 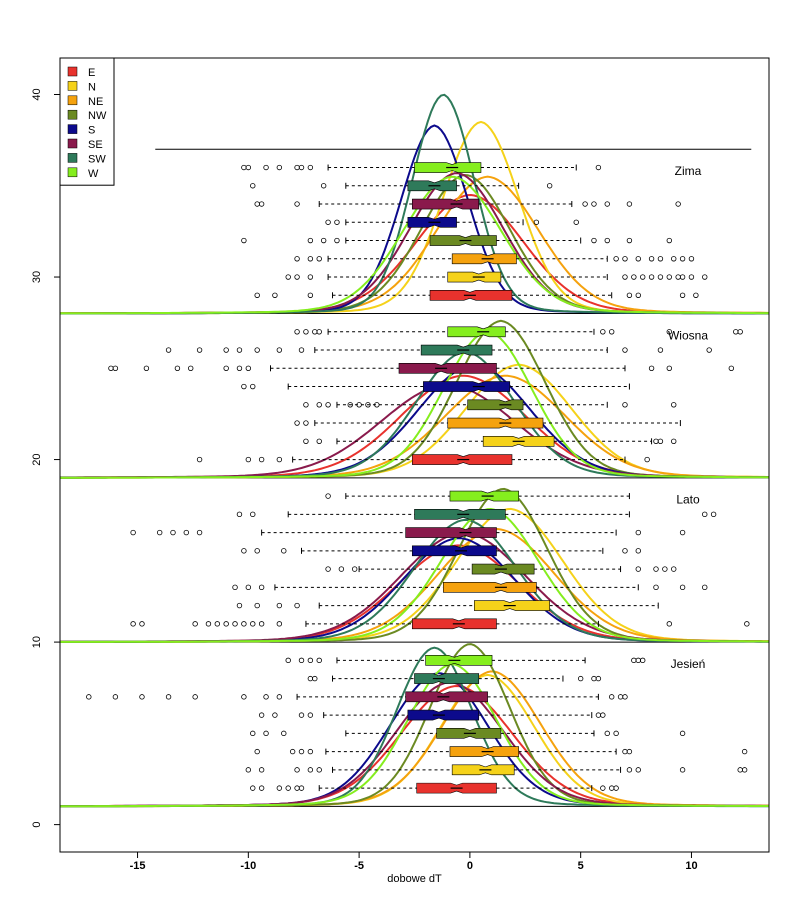 What do you see at coordinates (414, 404) in the screenshot?
I see `density-curve-wiosna-w` at bounding box center [414, 404].